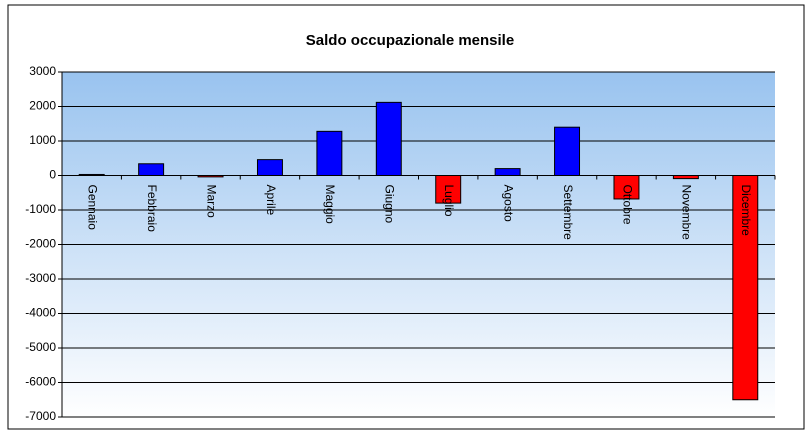  What do you see at coordinates (271, 200) in the screenshot?
I see `x-tick-label: Aprile` at bounding box center [271, 200].